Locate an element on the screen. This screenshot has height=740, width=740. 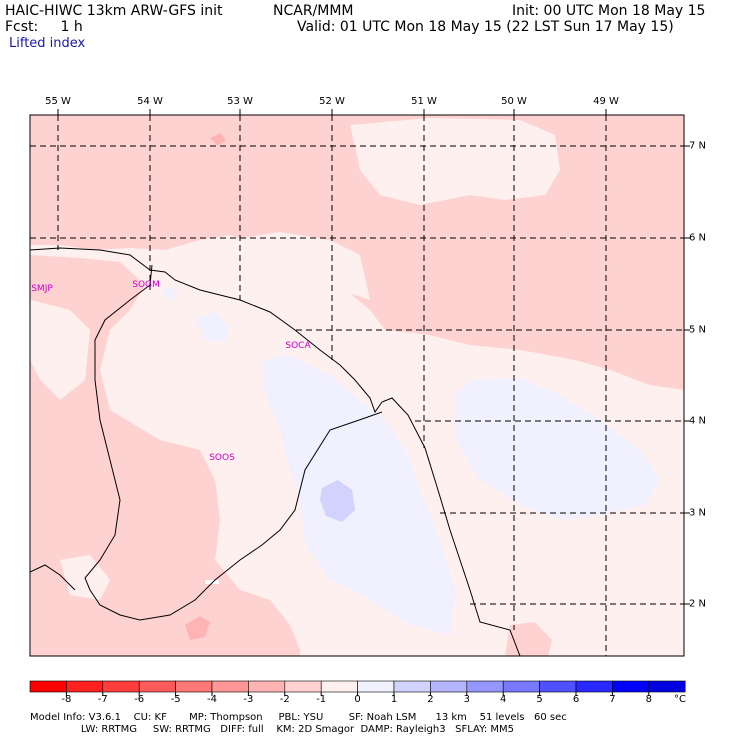
lon-label-54w: 54 W is located at coordinates (150, 101).